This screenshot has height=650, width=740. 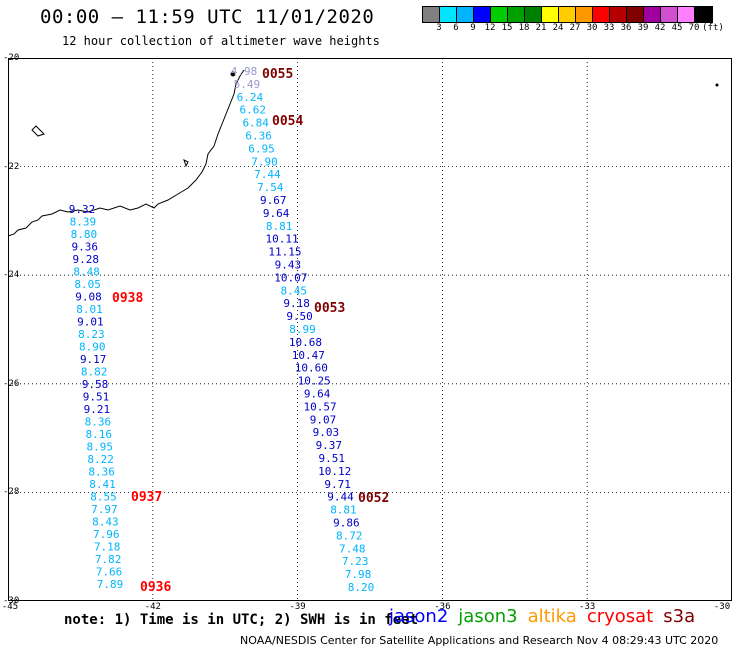 I want to click on wave-height-label: 9.50, so click(x=299, y=316).